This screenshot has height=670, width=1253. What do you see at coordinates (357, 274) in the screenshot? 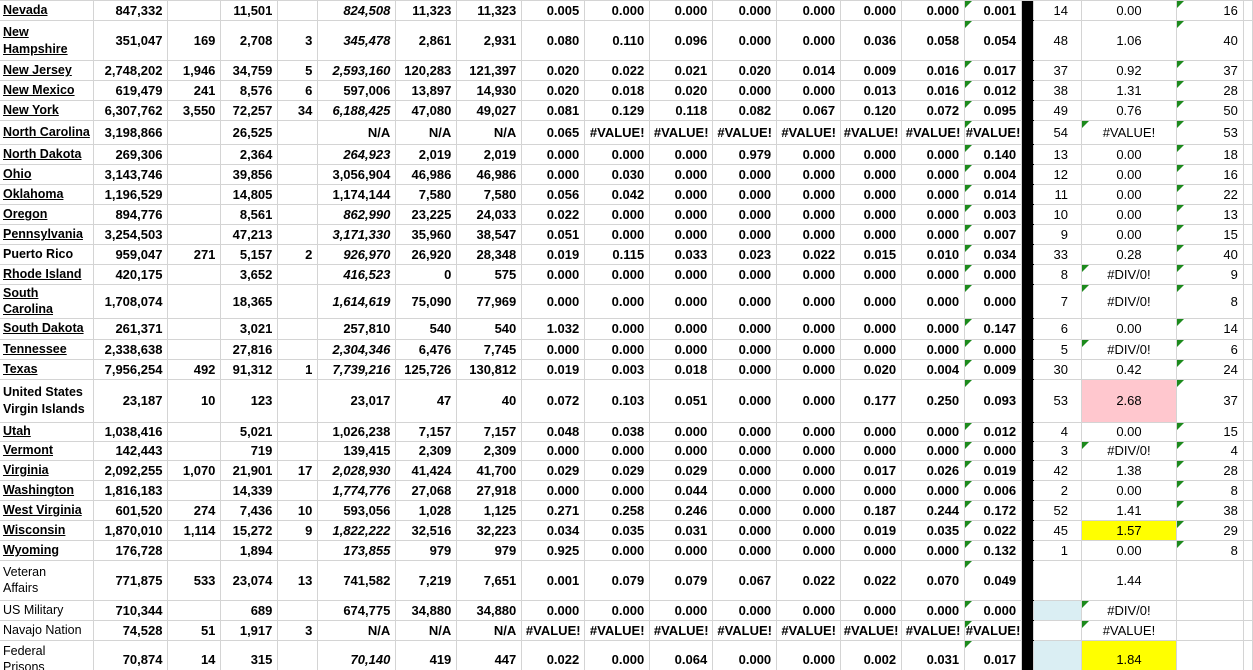
I see `cell: 416,523` at bounding box center [357, 274].